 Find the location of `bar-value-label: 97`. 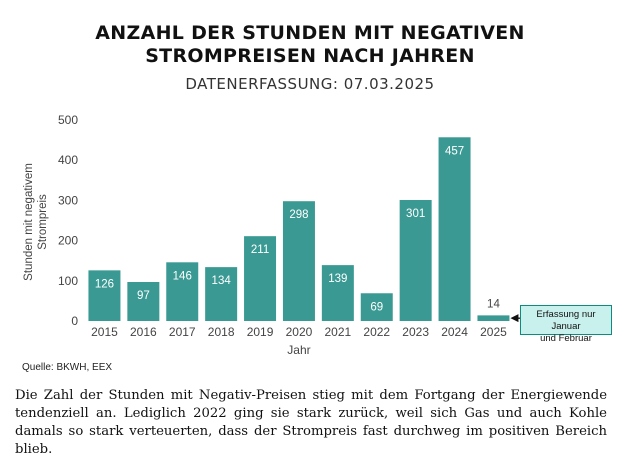

bar-value-label: 97 is located at coordinates (143, 296).